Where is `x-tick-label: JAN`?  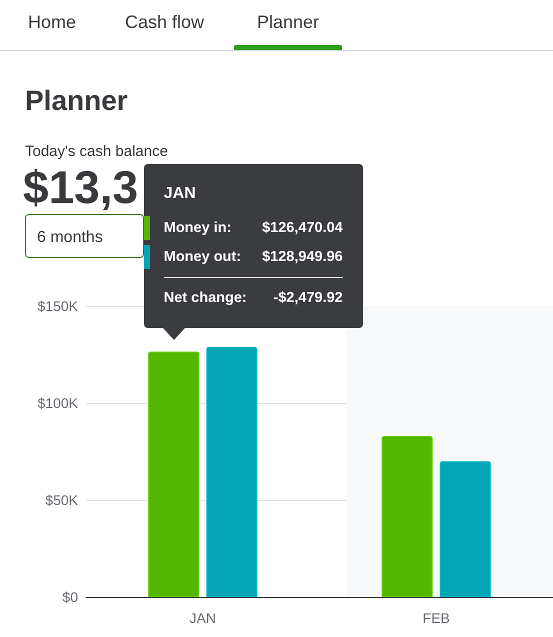
x-tick-label: JAN is located at coordinates (203, 618).